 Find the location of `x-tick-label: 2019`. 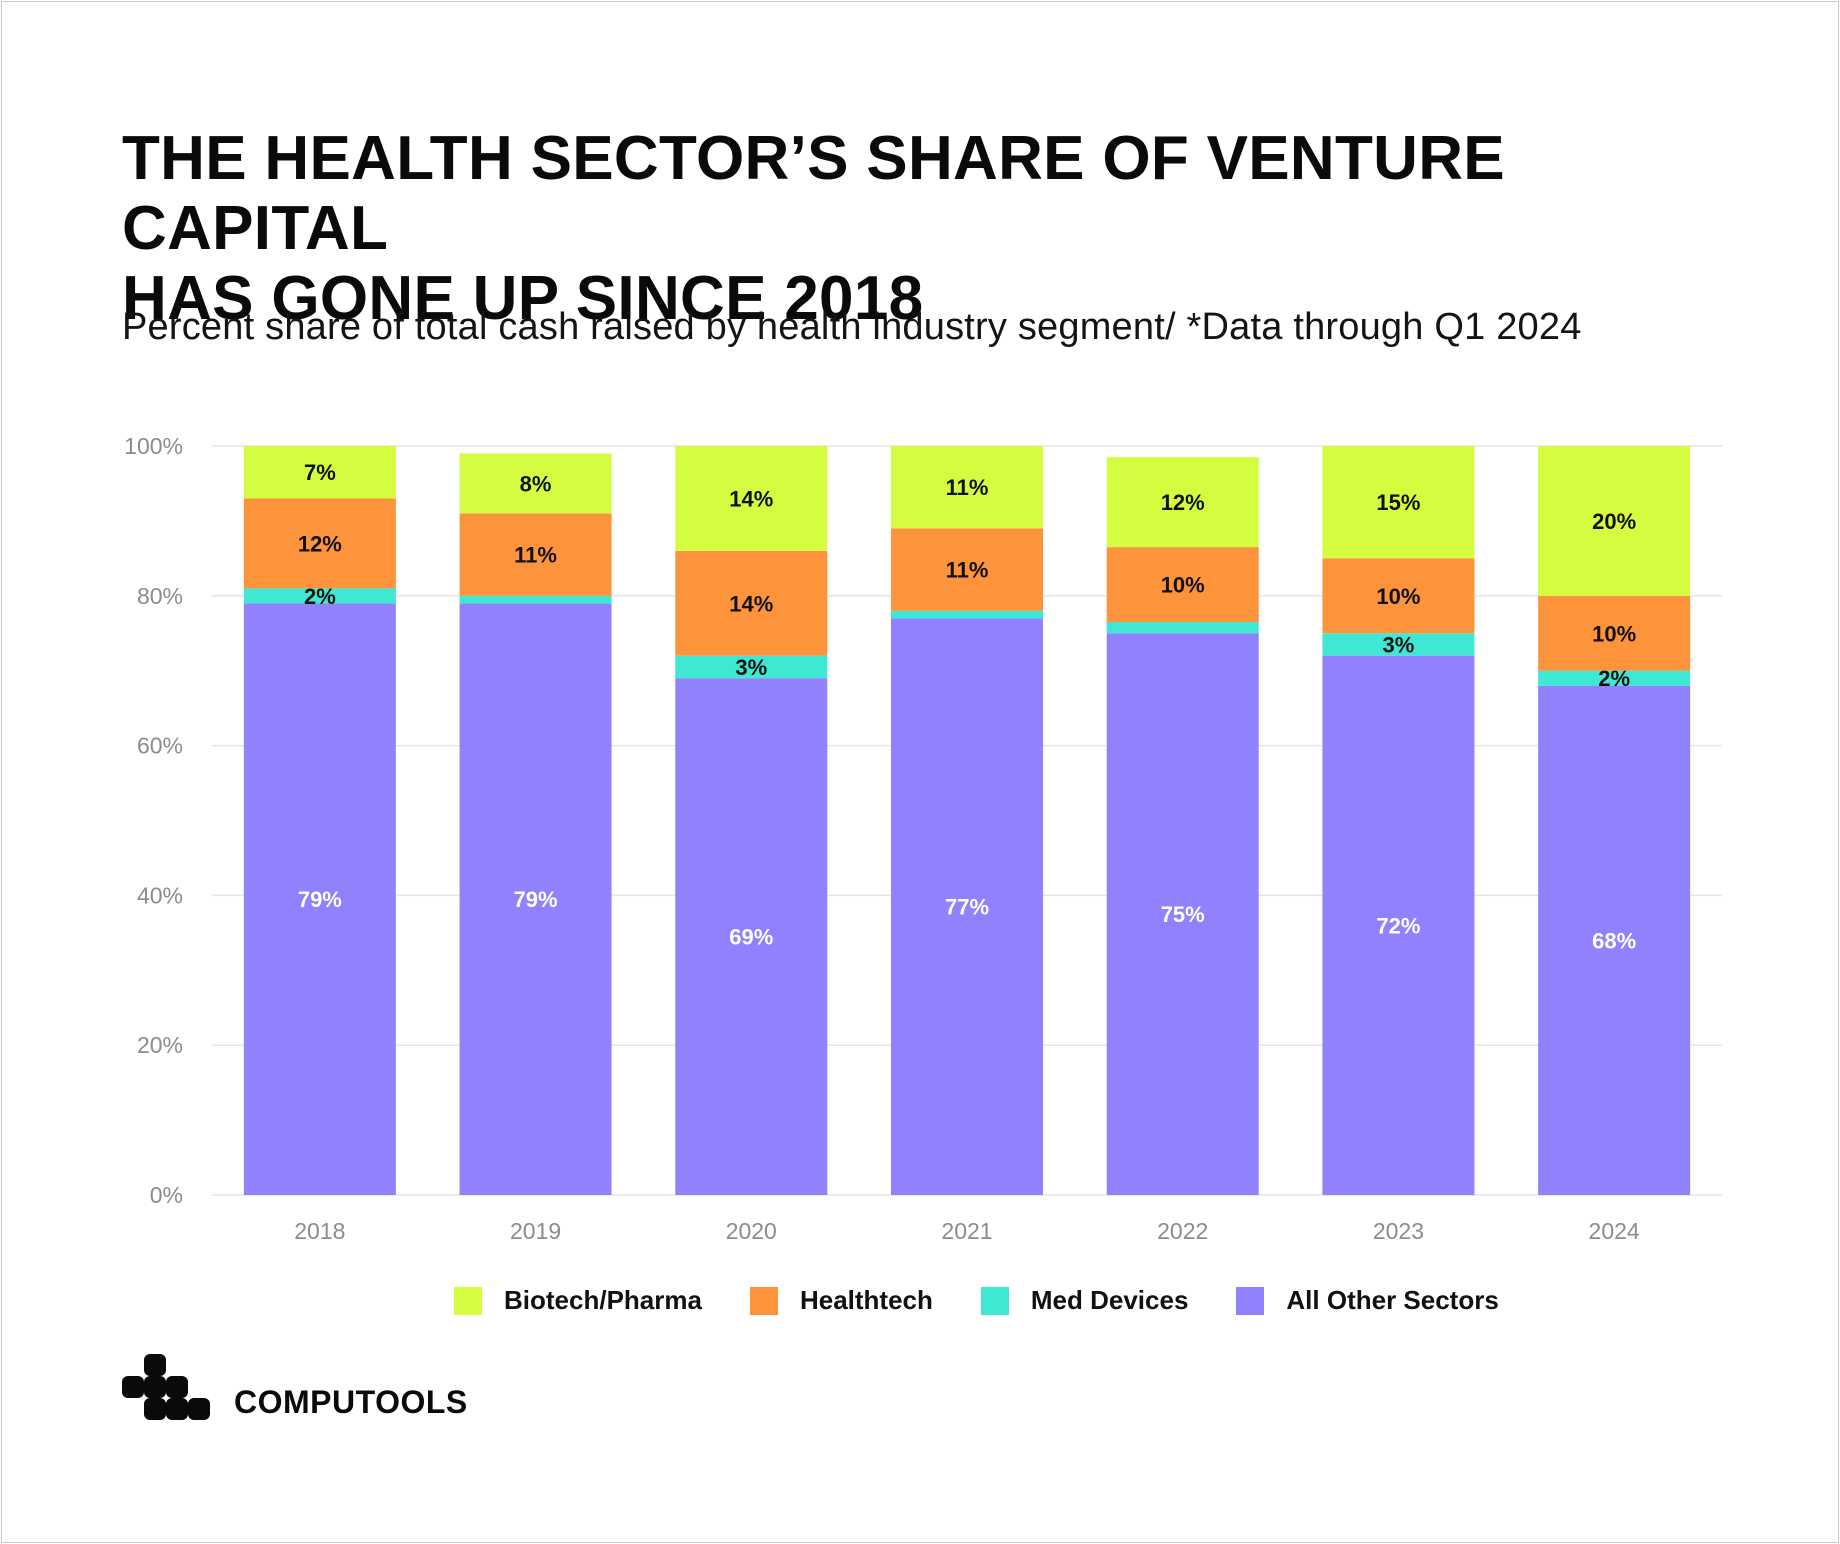

x-tick-label: 2019 is located at coordinates (535, 1231).